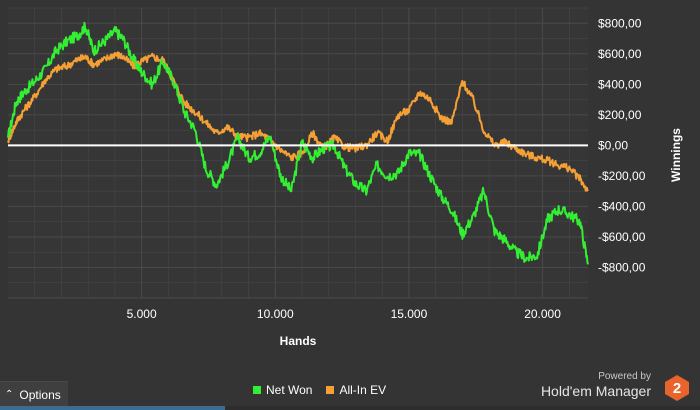 The width and height of the screenshot is (700, 410). I want to click on y-tick-label: $400,00, so click(620, 84).